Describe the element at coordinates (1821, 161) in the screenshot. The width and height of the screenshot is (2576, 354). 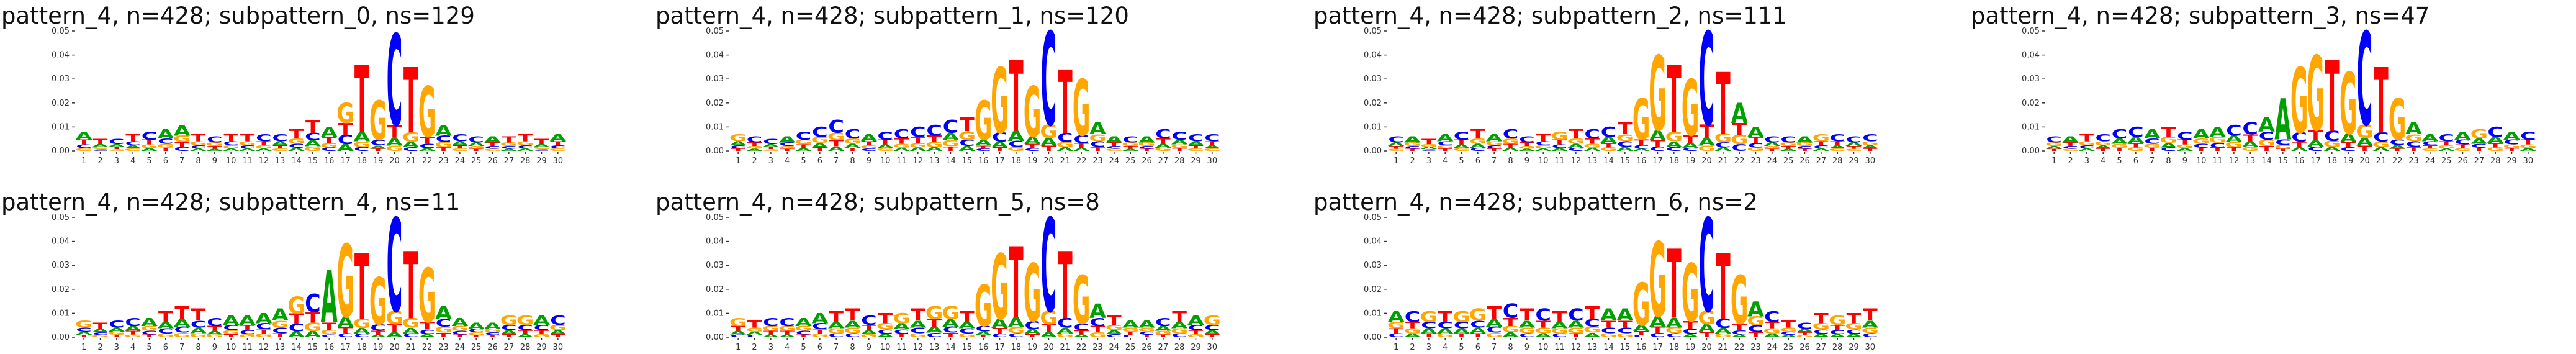
I see `x-tick-label: 27` at that location.